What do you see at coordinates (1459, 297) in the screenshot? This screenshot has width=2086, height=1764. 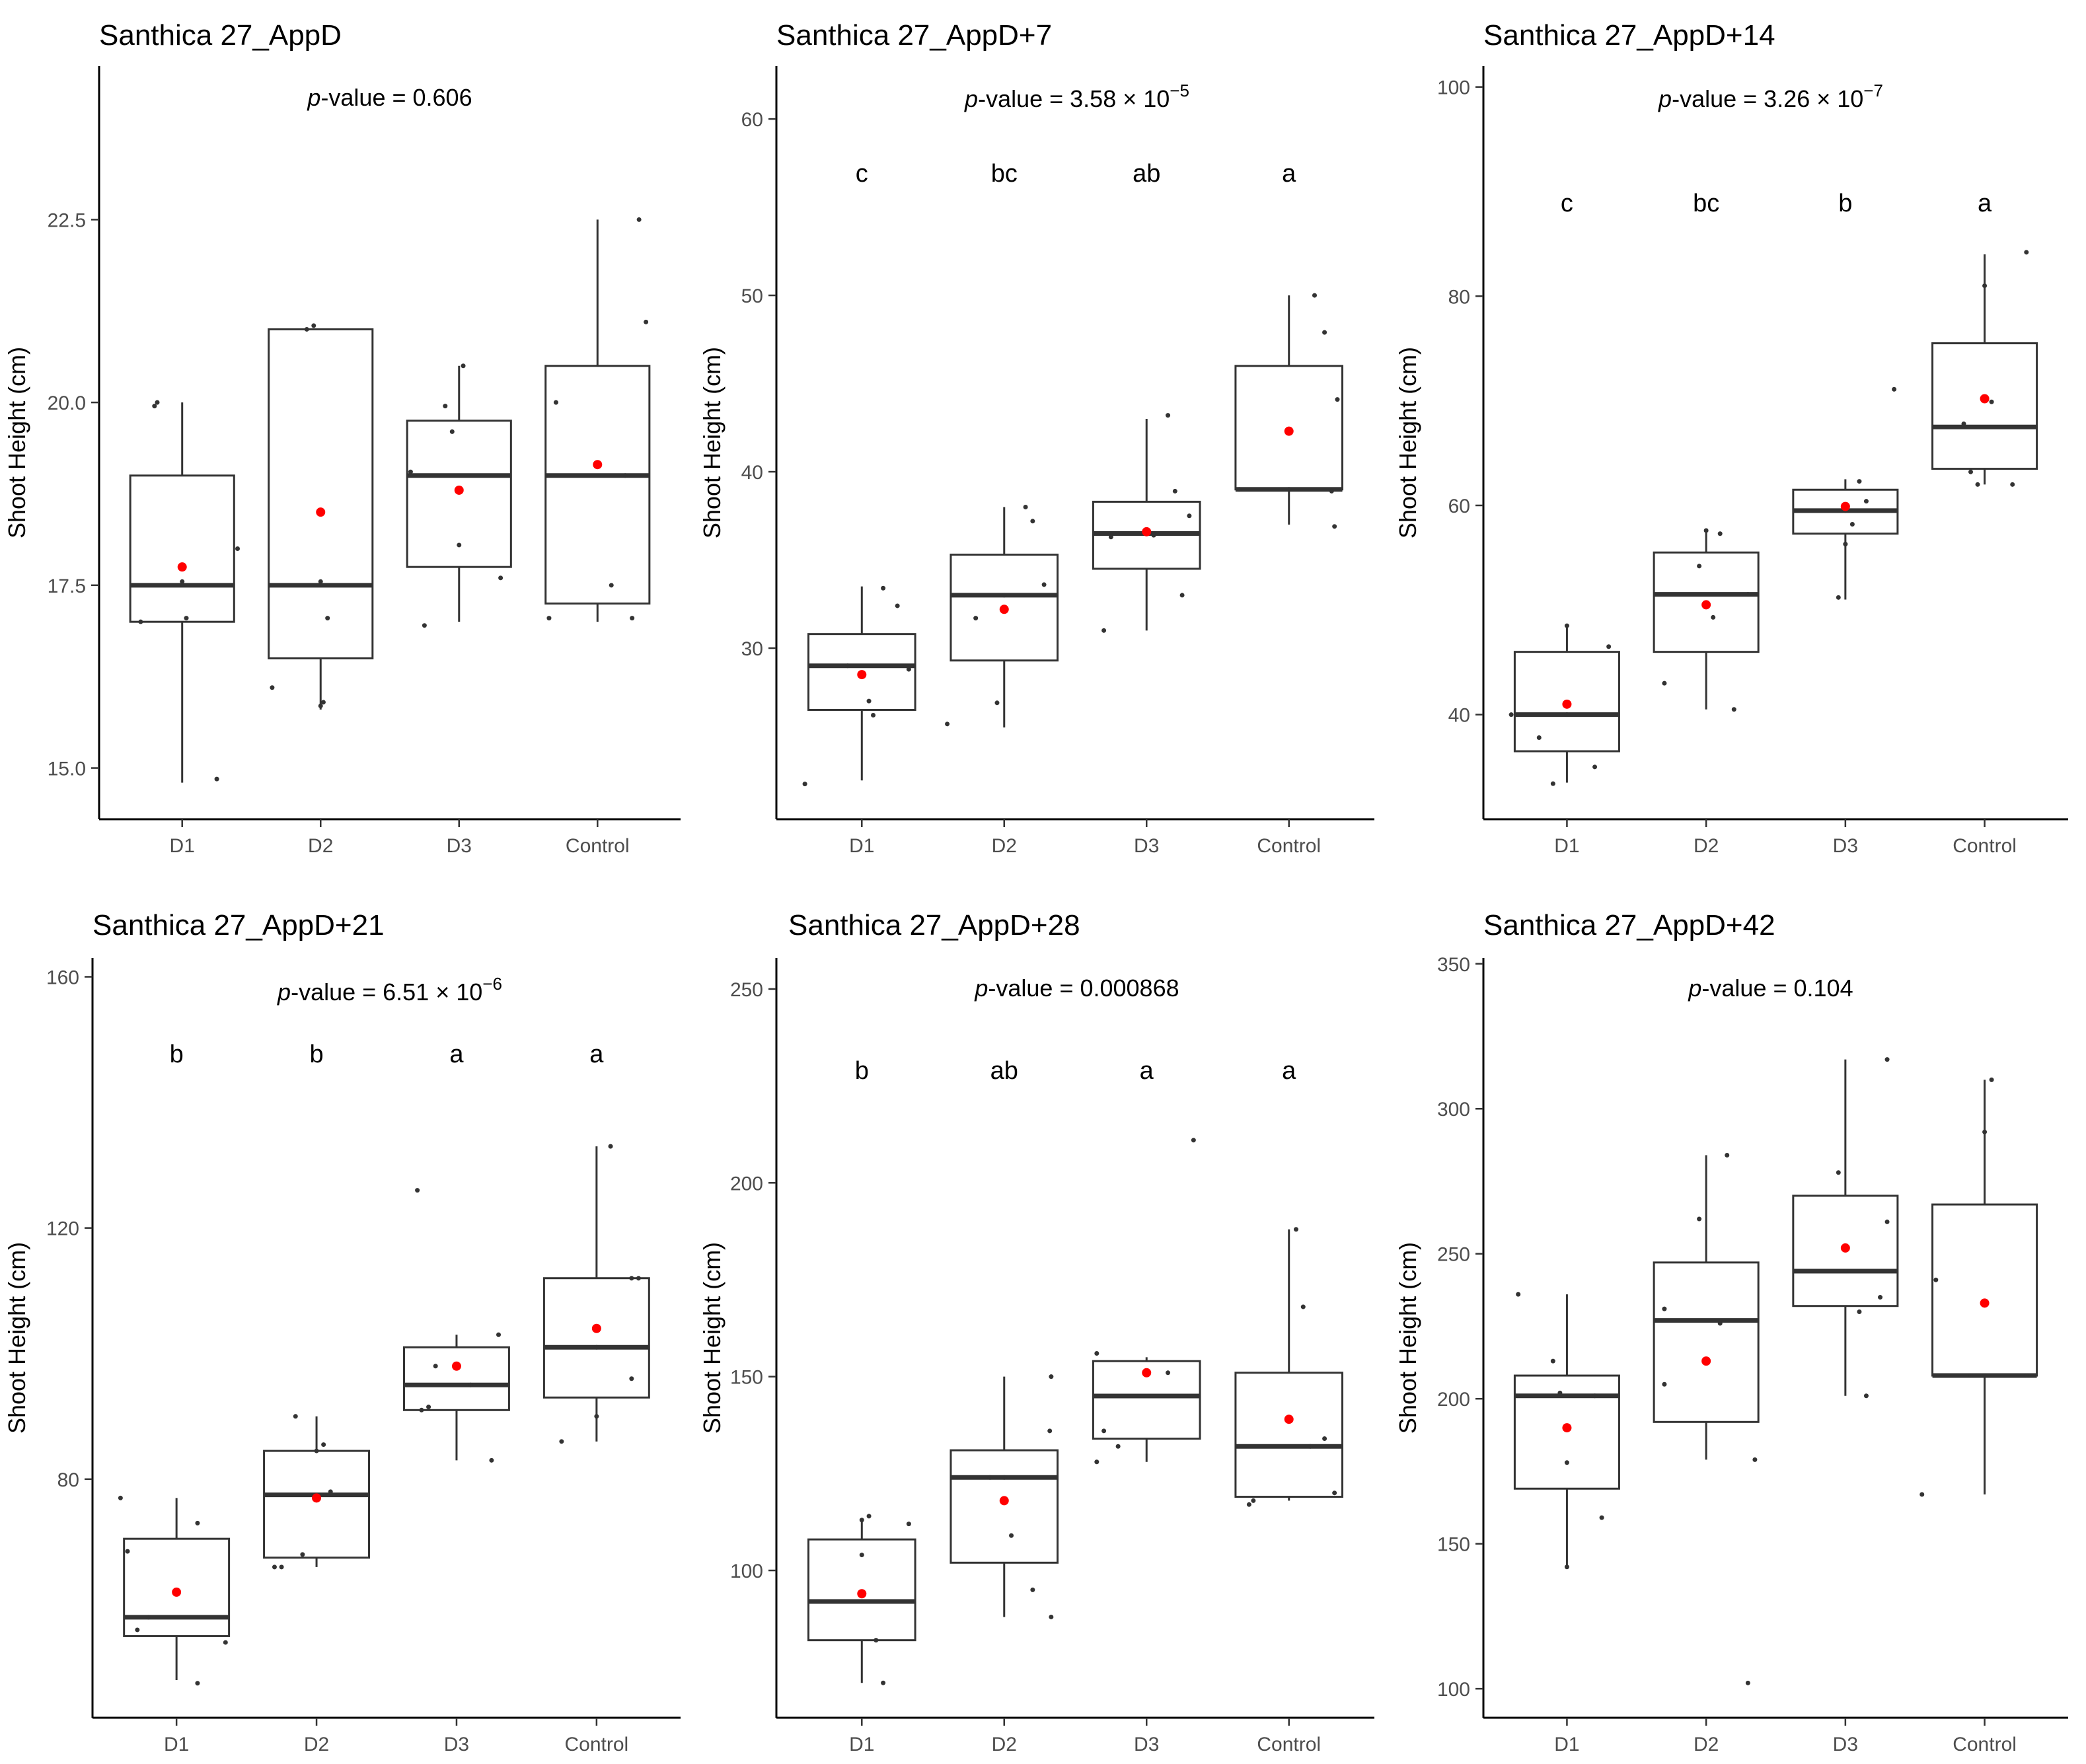 I see `y-tick-label: 80` at bounding box center [1459, 297].